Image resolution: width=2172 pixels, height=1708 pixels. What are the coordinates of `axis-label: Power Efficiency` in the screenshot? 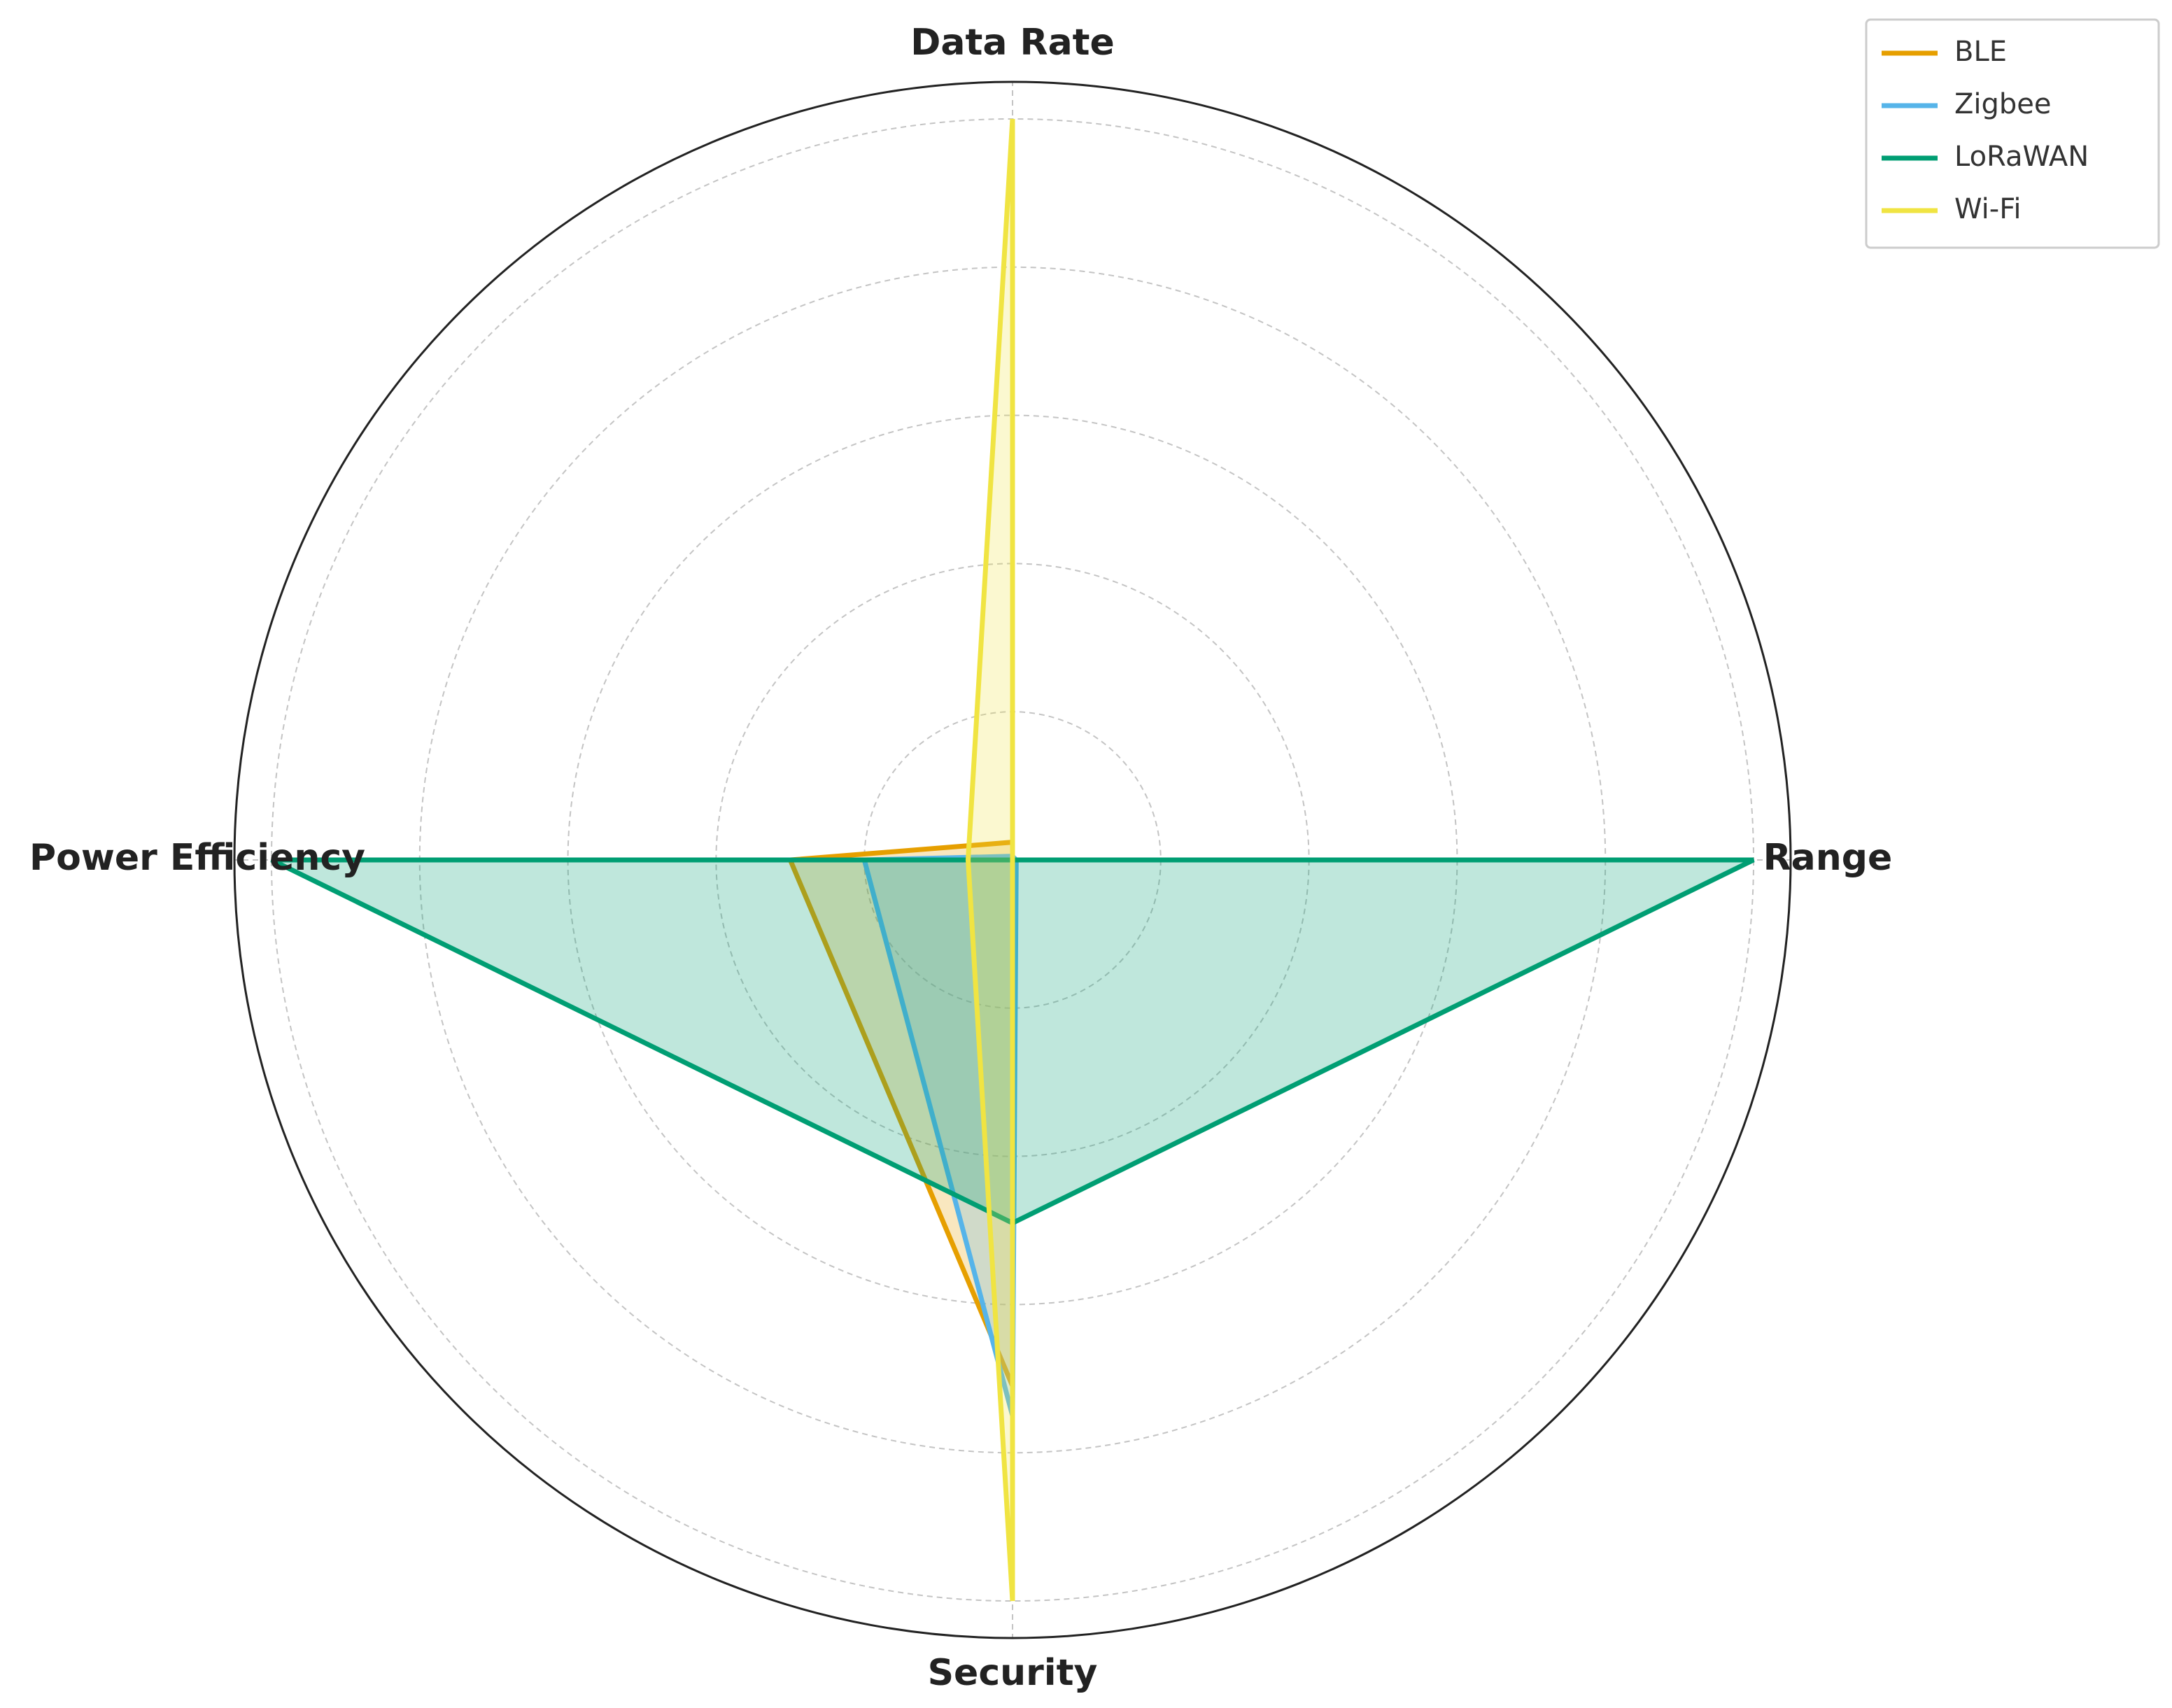 It's located at (197, 858).